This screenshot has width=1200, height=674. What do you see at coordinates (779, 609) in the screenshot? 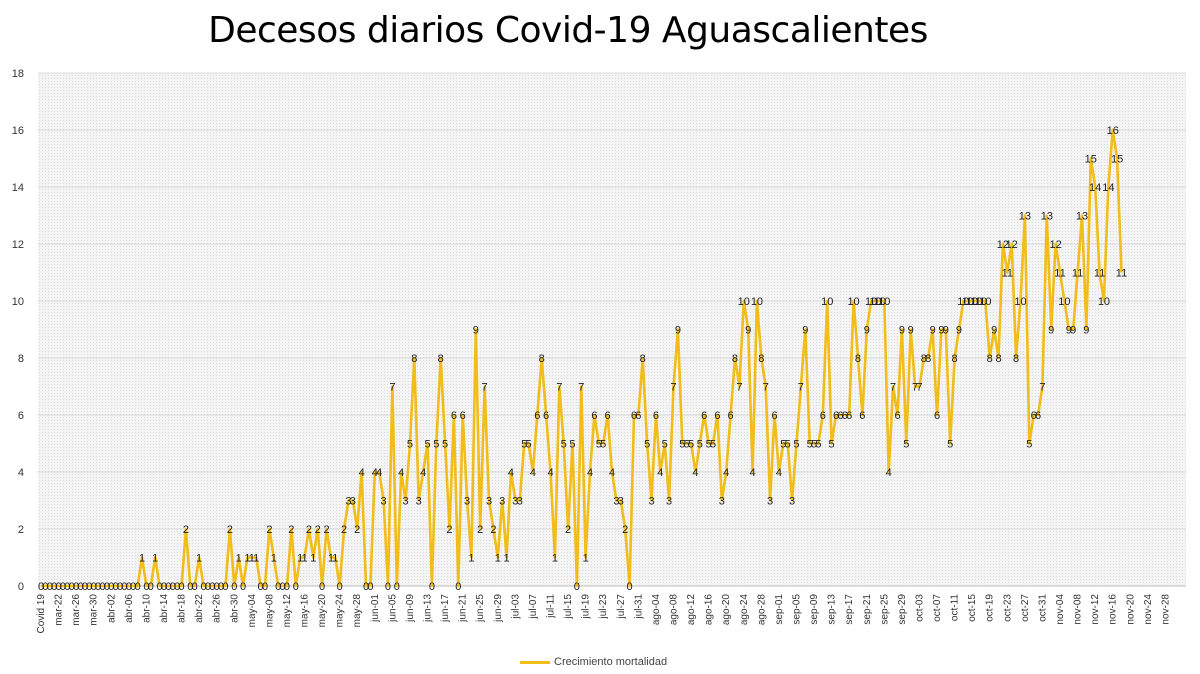
I see `x-tick-label: sep-01` at bounding box center [779, 609].